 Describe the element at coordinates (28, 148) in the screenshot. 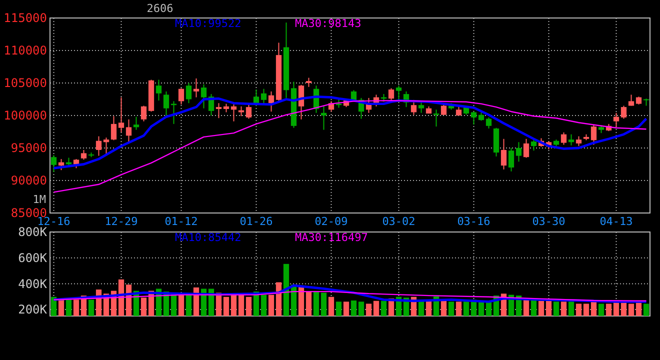

I see `y-tick-label: 95000` at that location.